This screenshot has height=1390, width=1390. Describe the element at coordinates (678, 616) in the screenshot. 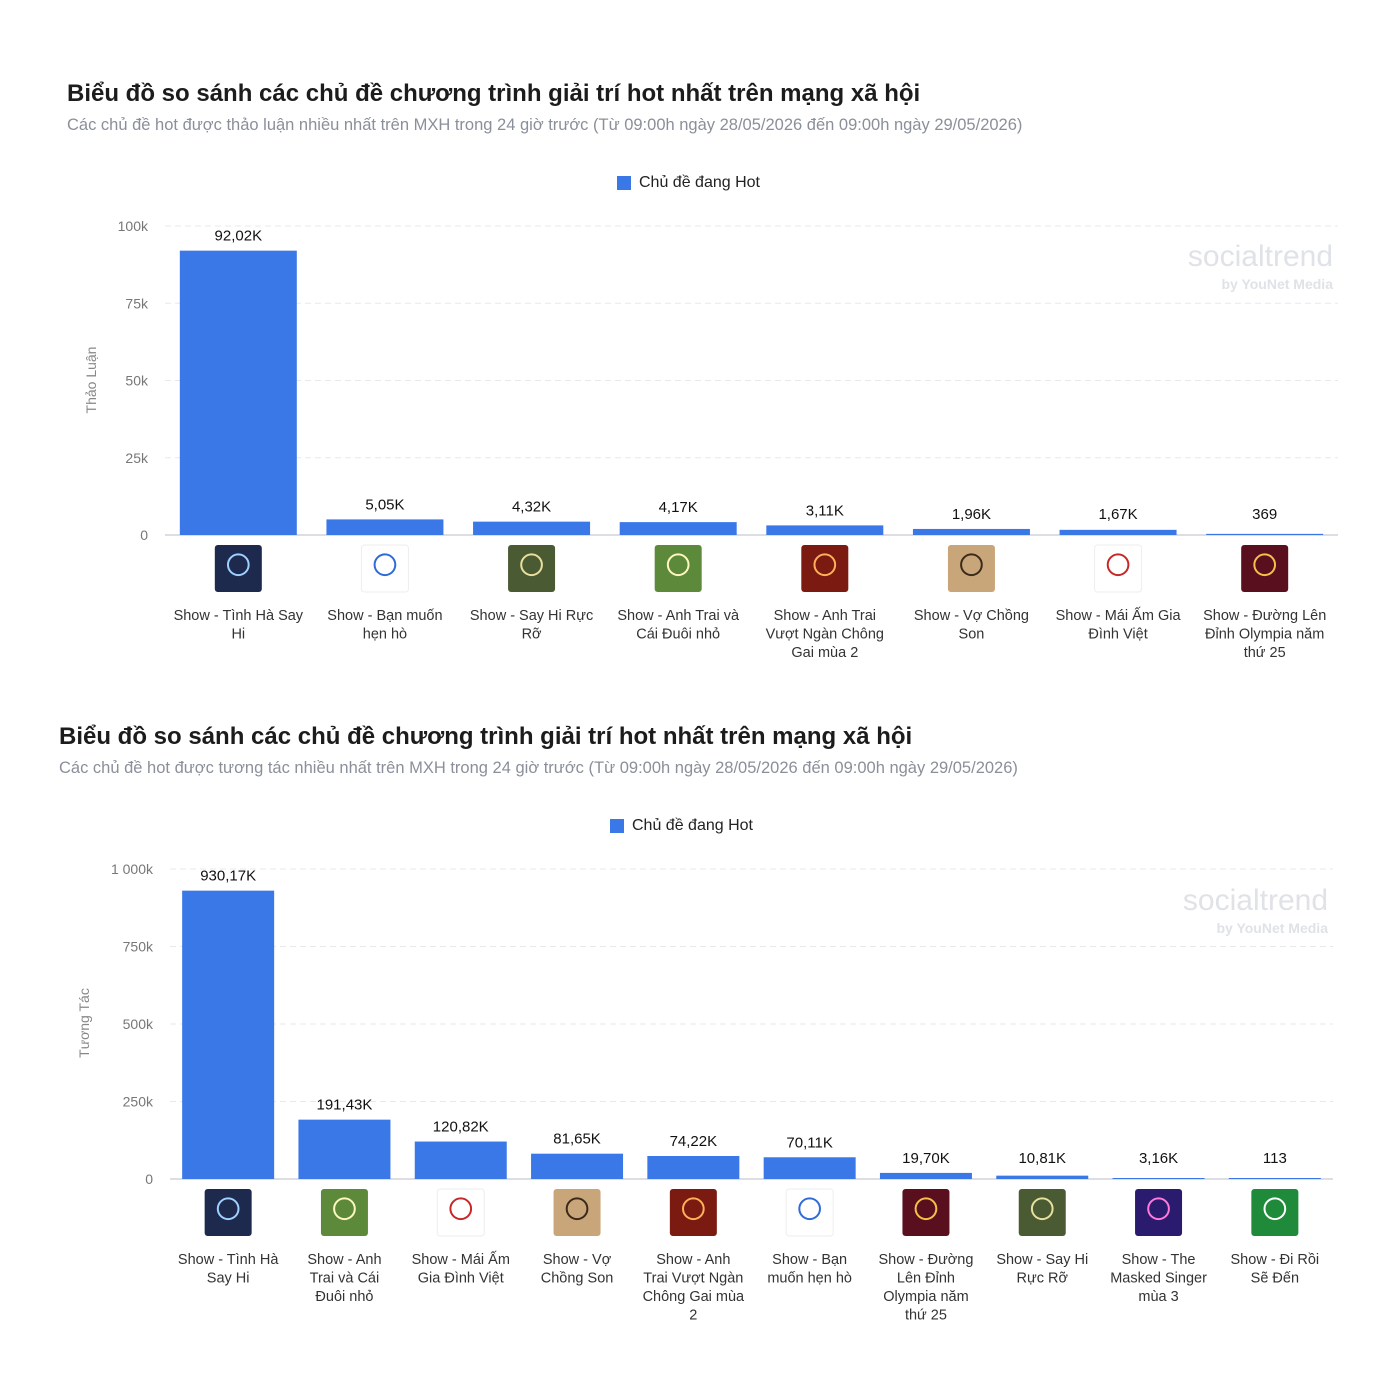

I see `category-label: Show - Anh Trai và` at that location.